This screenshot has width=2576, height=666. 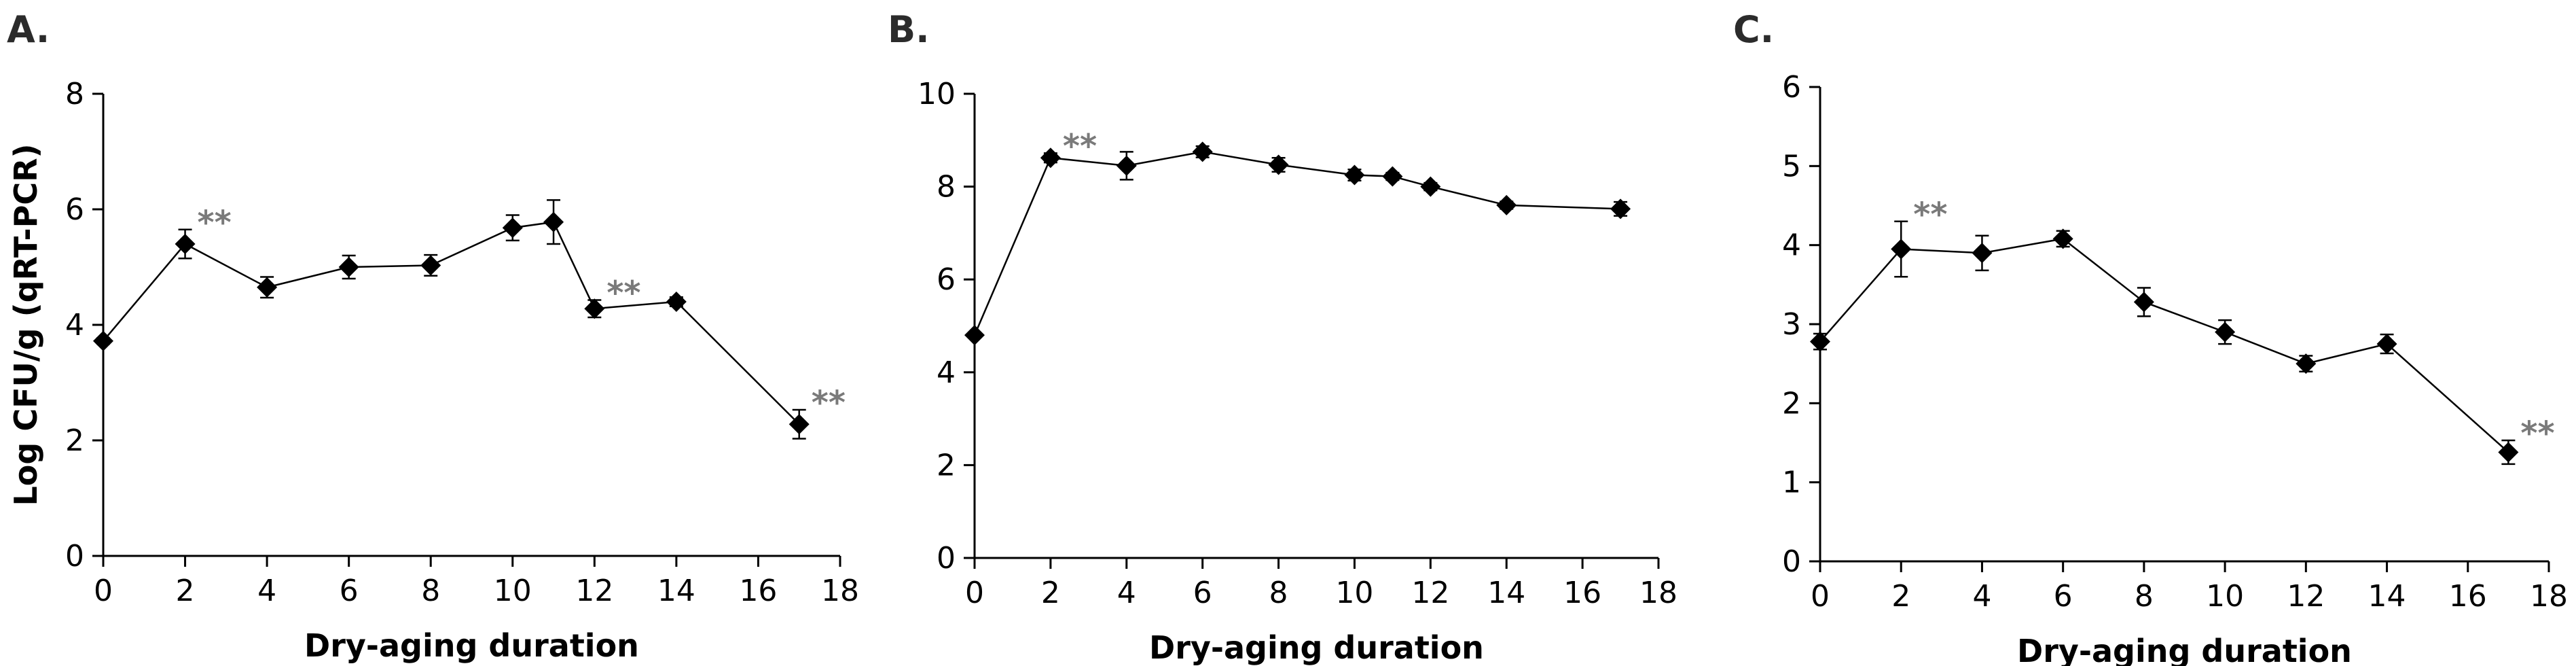 What do you see at coordinates (909, 29) in the screenshot?
I see `panel-label: B.` at bounding box center [909, 29].